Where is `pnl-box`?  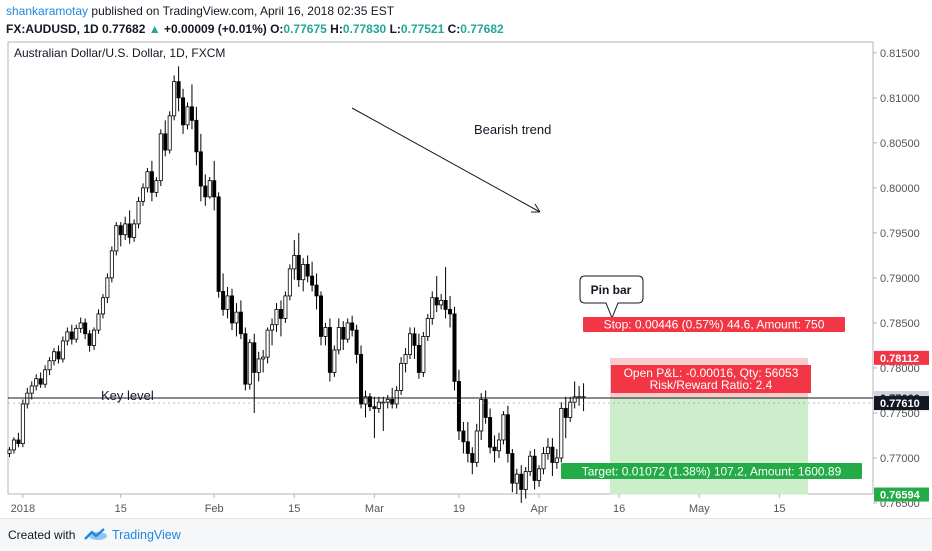 pnl-box is located at coordinates (711, 379).